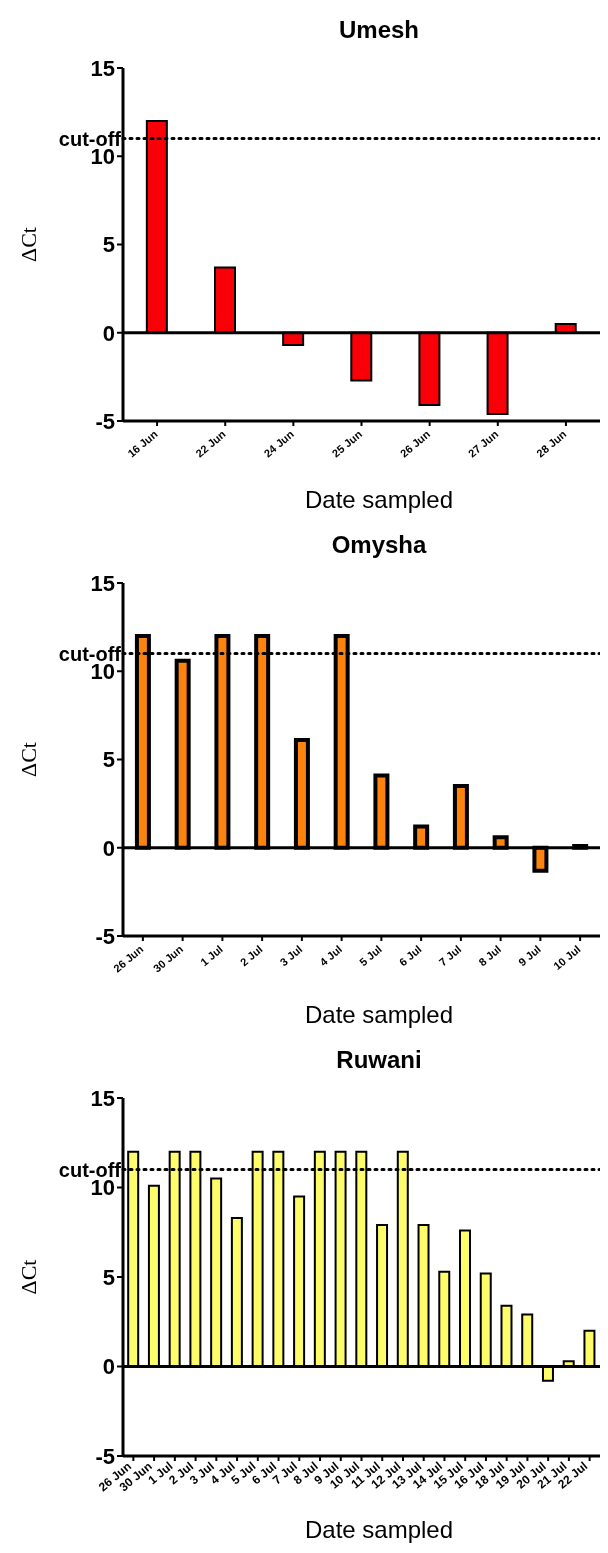  Describe the element at coordinates (291, 955) in the screenshot. I see `x-tick-label: 3 Jul` at that location.